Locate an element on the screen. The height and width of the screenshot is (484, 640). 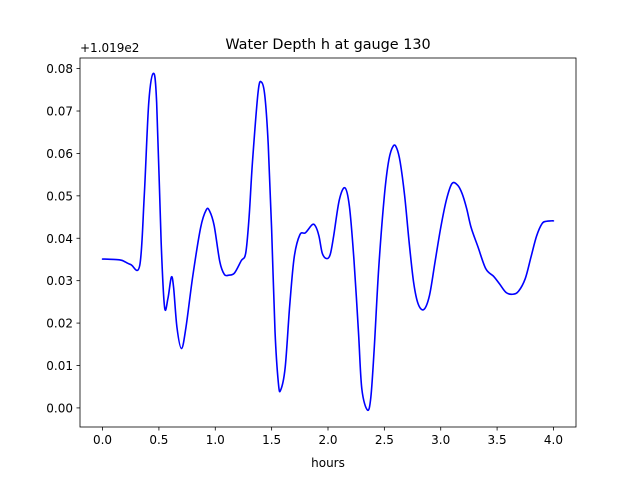
y-tick-label: 0.06 is located at coordinates (59, 154).